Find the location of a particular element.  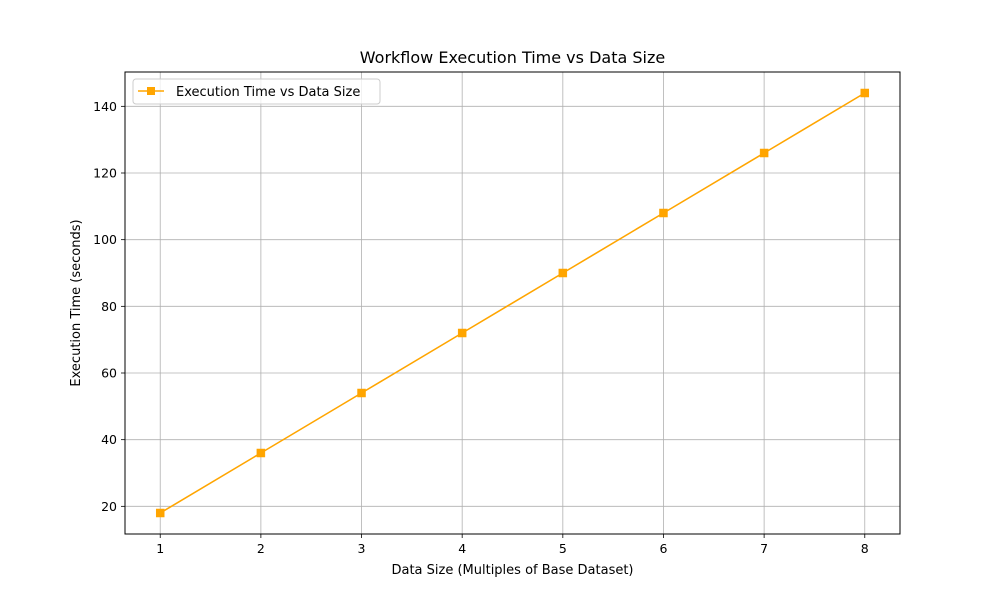

y-tick-label: 140 is located at coordinates (105, 106).